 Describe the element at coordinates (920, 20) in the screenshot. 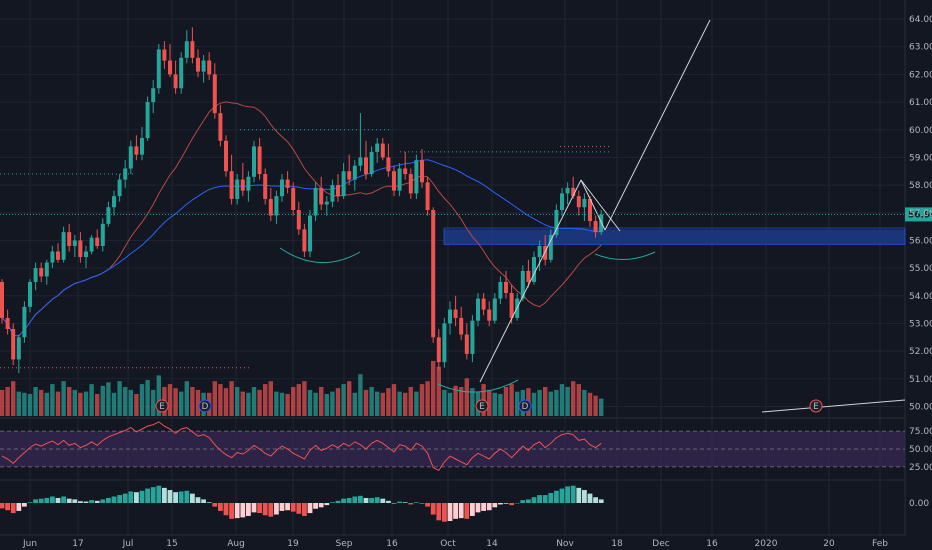

I see `price-tick-label: 64.00` at that location.